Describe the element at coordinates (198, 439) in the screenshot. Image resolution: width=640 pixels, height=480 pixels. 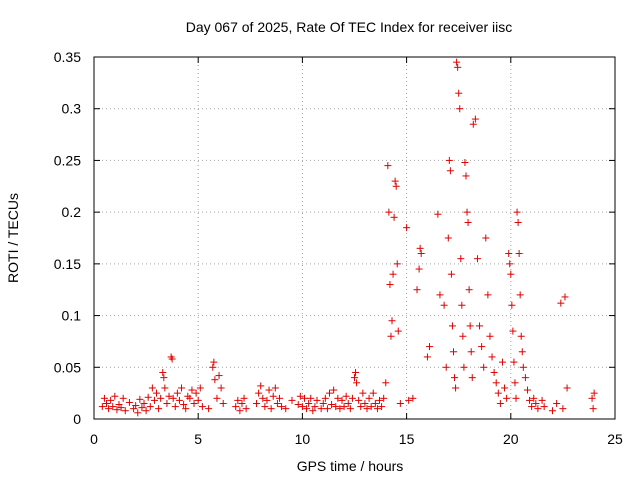
I see `x-tick-label: 5` at that location.